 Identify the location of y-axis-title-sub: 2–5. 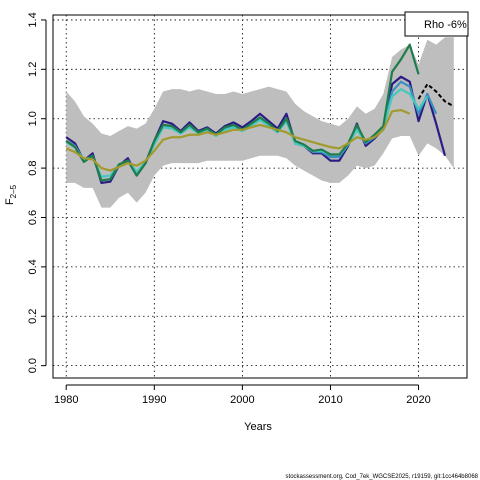
(13, 191).